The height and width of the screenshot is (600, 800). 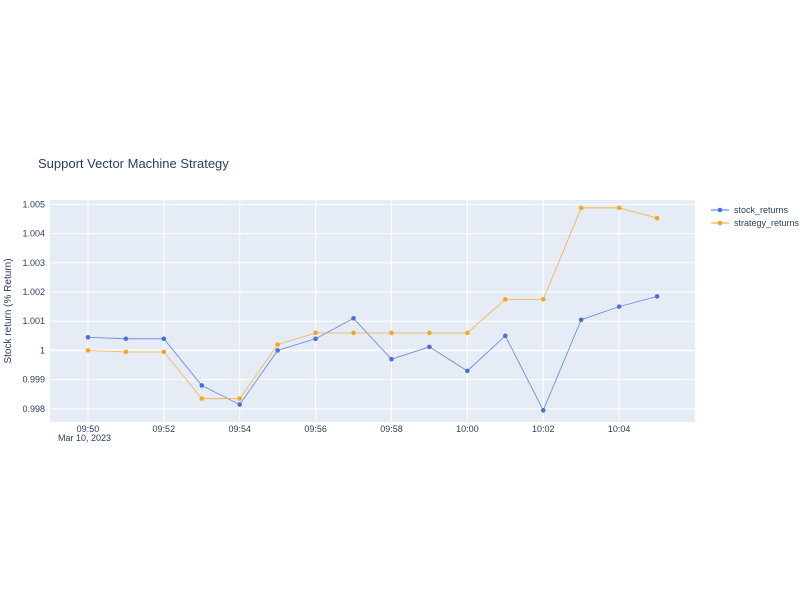 What do you see at coordinates (467, 429) in the screenshot?
I see `x-tick-label: 10:00` at bounding box center [467, 429].